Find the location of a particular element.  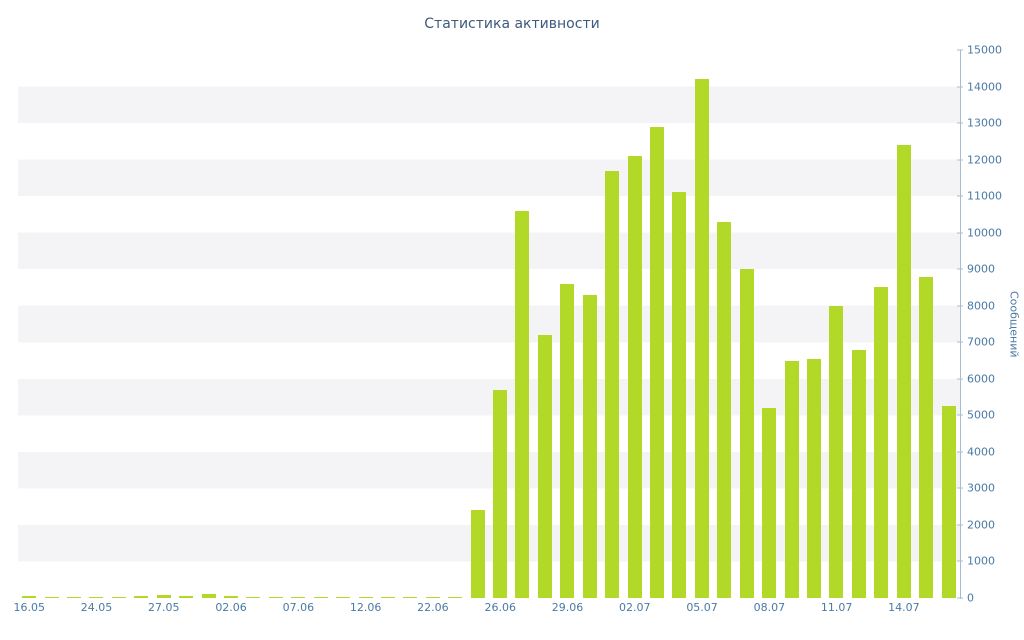

y-axis-line is located at coordinates (960, 324).